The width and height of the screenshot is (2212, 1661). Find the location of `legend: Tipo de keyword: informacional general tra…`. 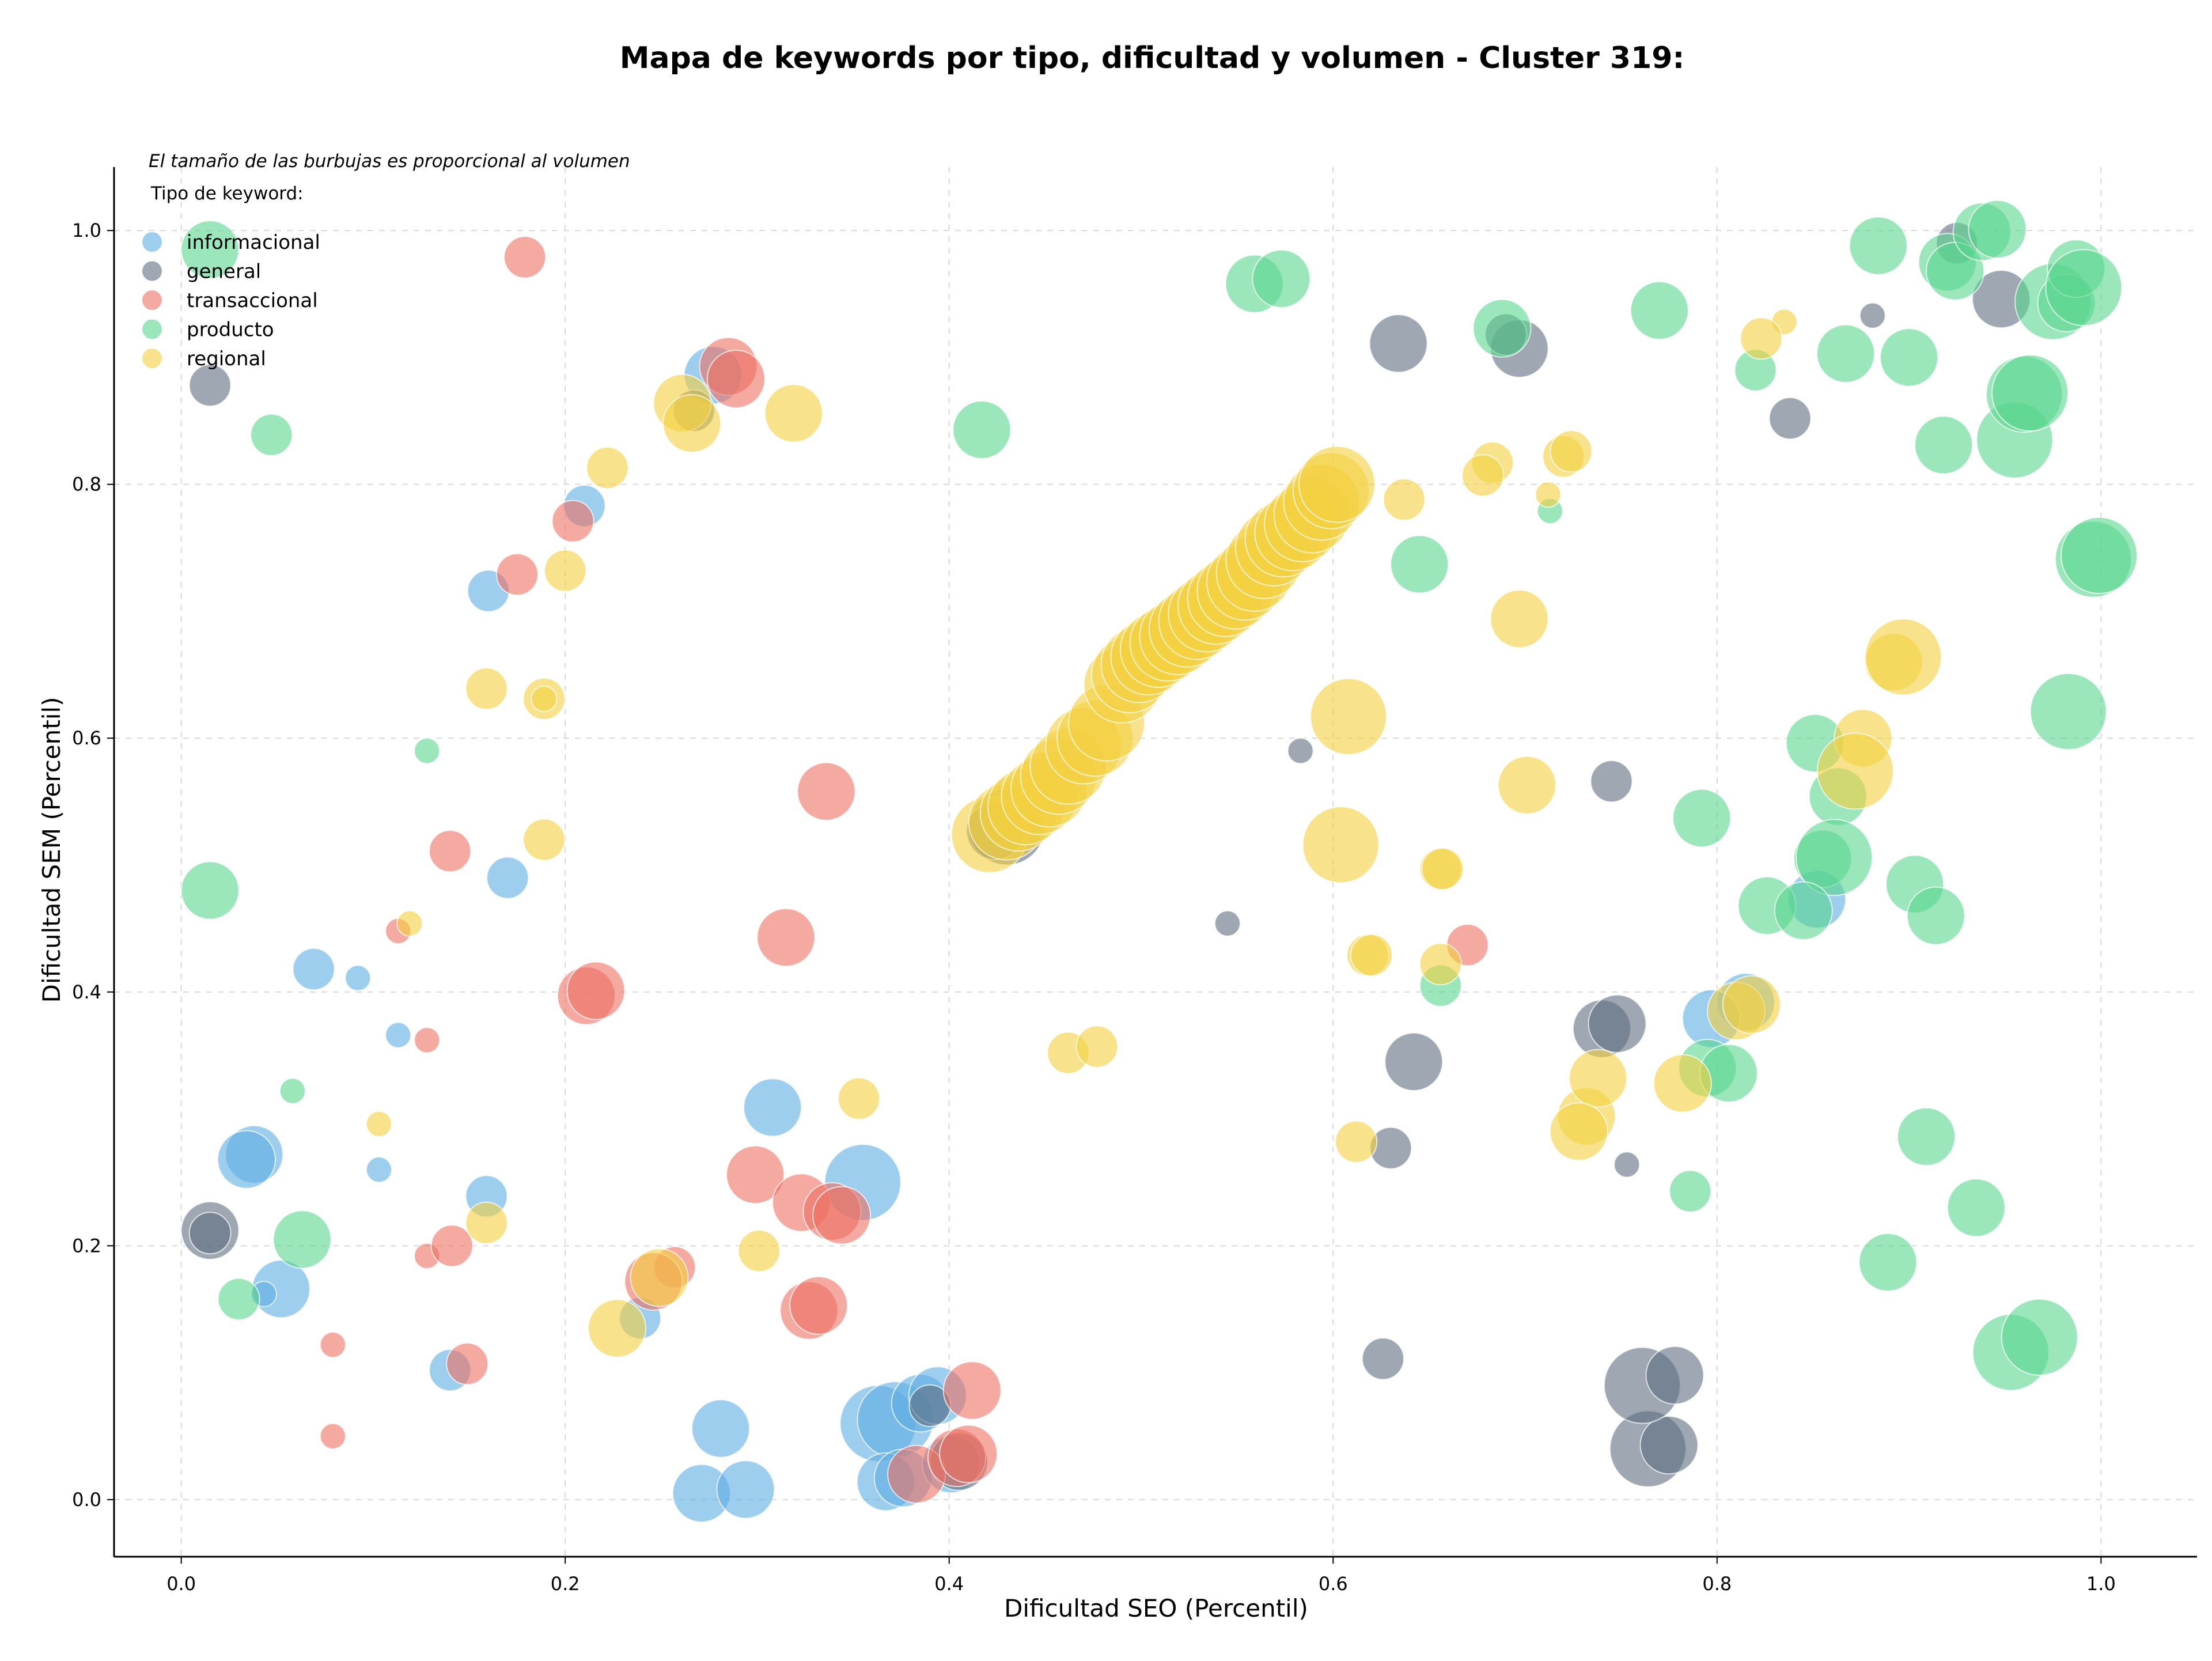

legend: Tipo de keyword: informacional general tra… is located at coordinates (231, 276).